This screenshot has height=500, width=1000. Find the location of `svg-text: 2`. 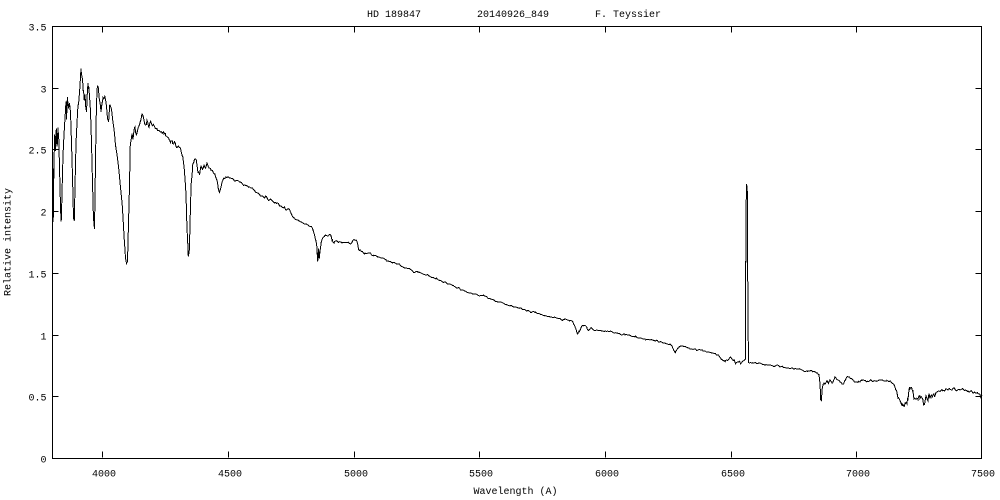

svg-text: 2 is located at coordinates (43, 214).